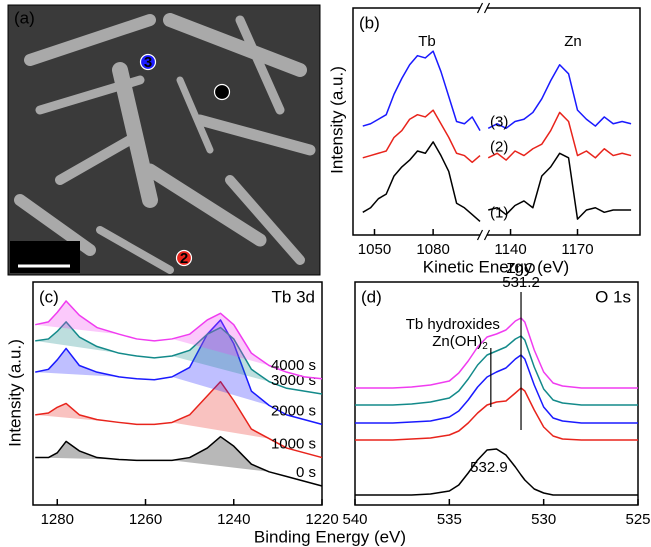 This screenshot has height=547, width=651. What do you see at coordinates (485, 346) in the screenshot?
I see `annotation-subscript: 2` at bounding box center [485, 346].